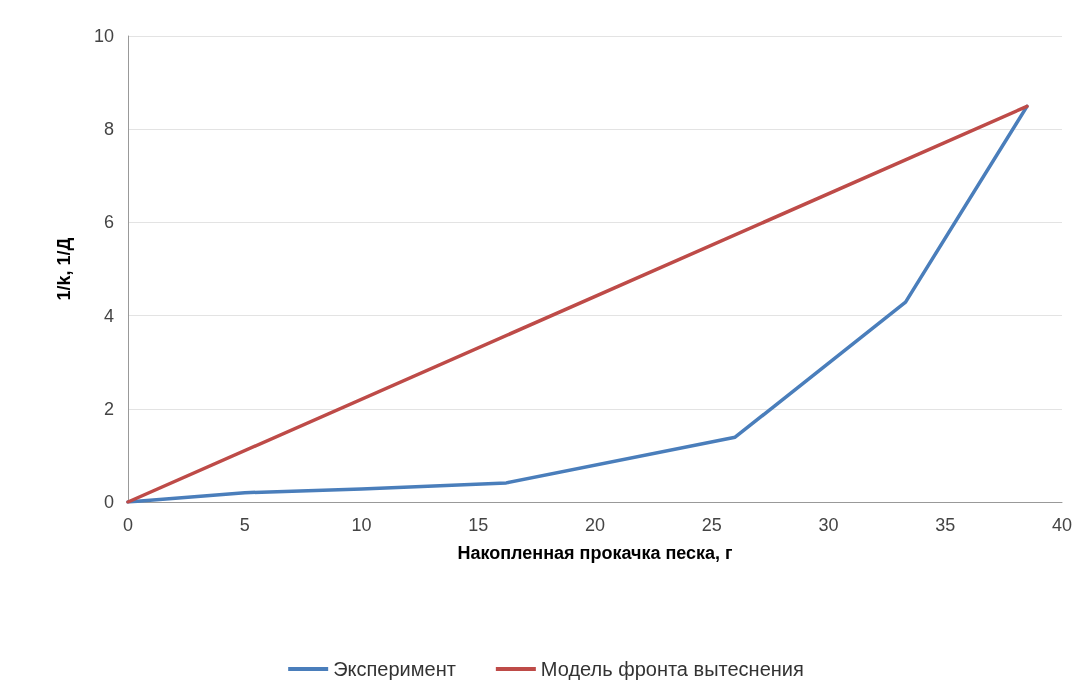 This screenshot has width=1092, height=692. I want to click on y-tick-label: 8, so click(108, 129).